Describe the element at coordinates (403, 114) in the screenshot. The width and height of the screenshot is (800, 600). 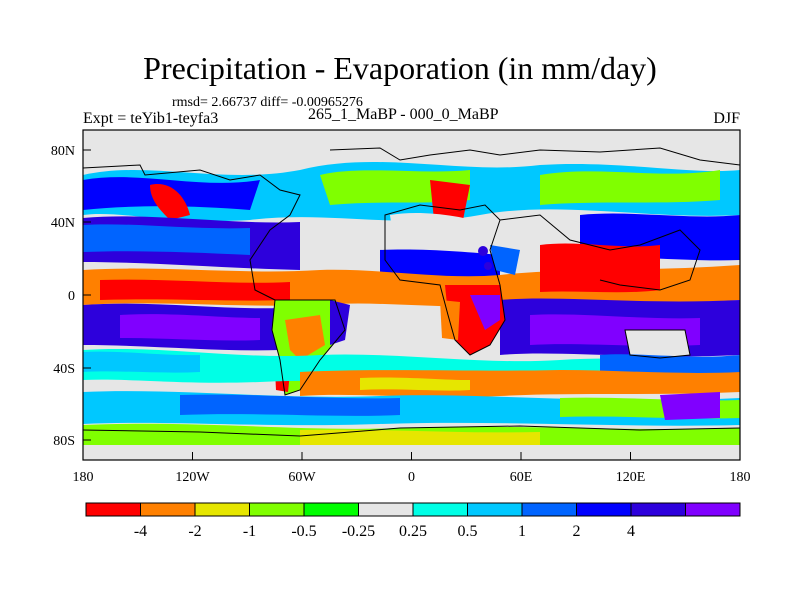
I see `case-label: 265_1_MaBP - 000_0_MaBP` at that location.